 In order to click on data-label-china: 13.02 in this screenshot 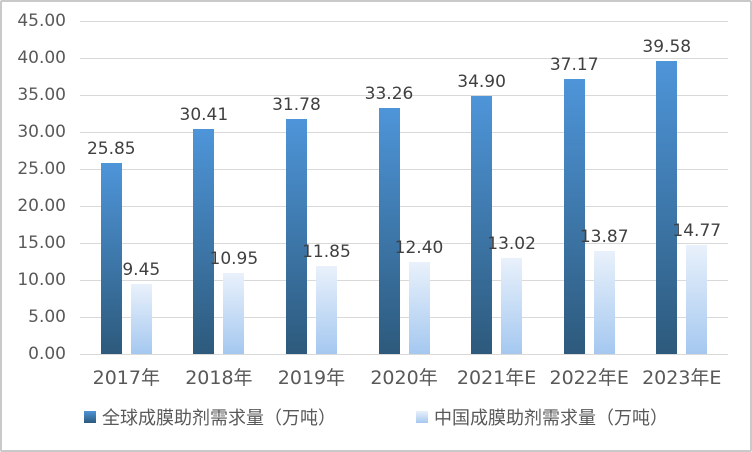, I will do `click(511, 244)`.